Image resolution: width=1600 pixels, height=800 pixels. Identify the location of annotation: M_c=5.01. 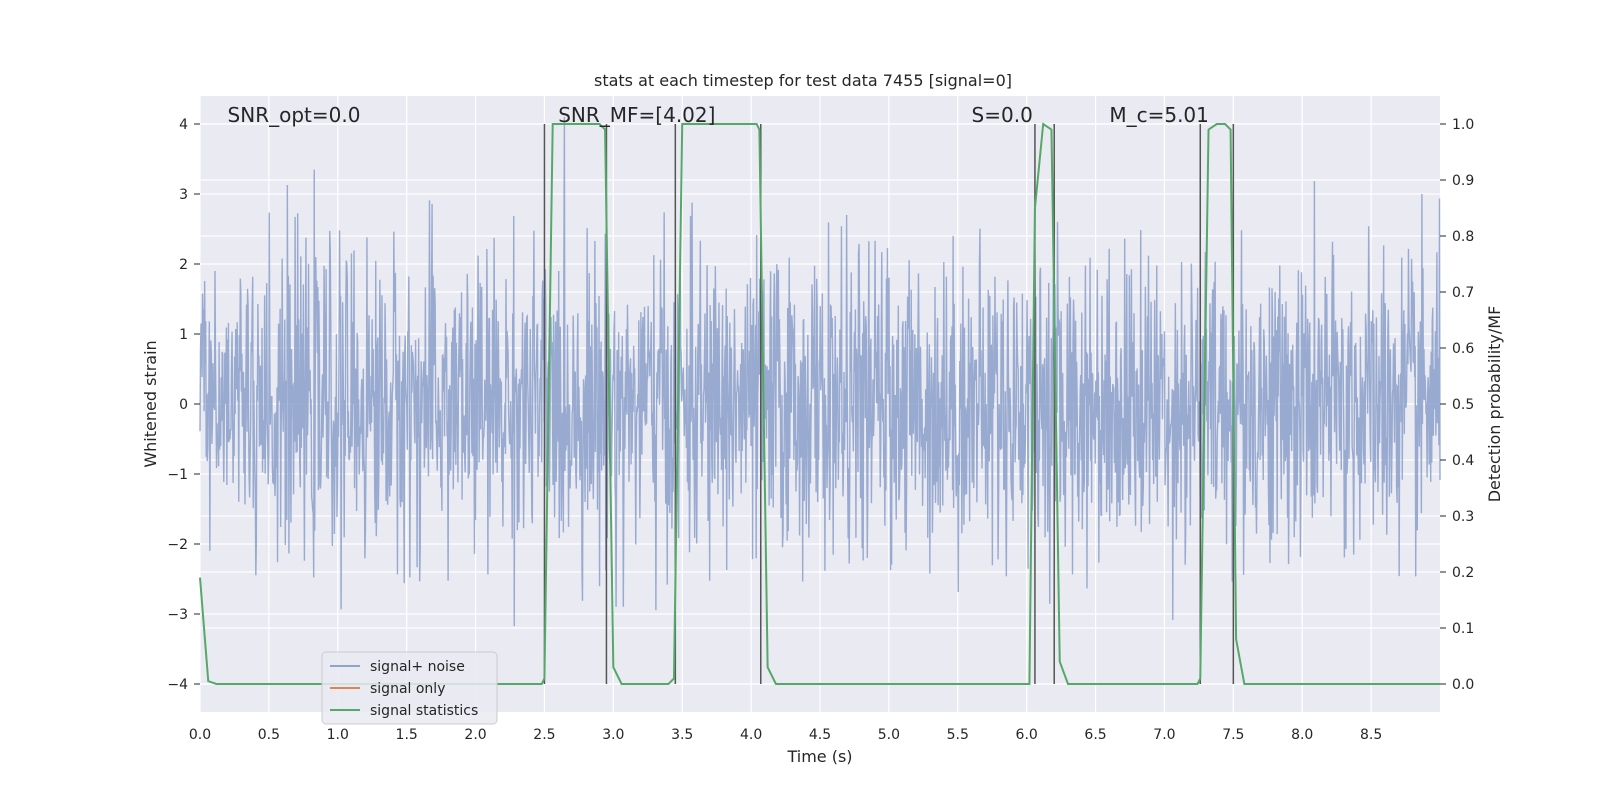
(1159, 115).